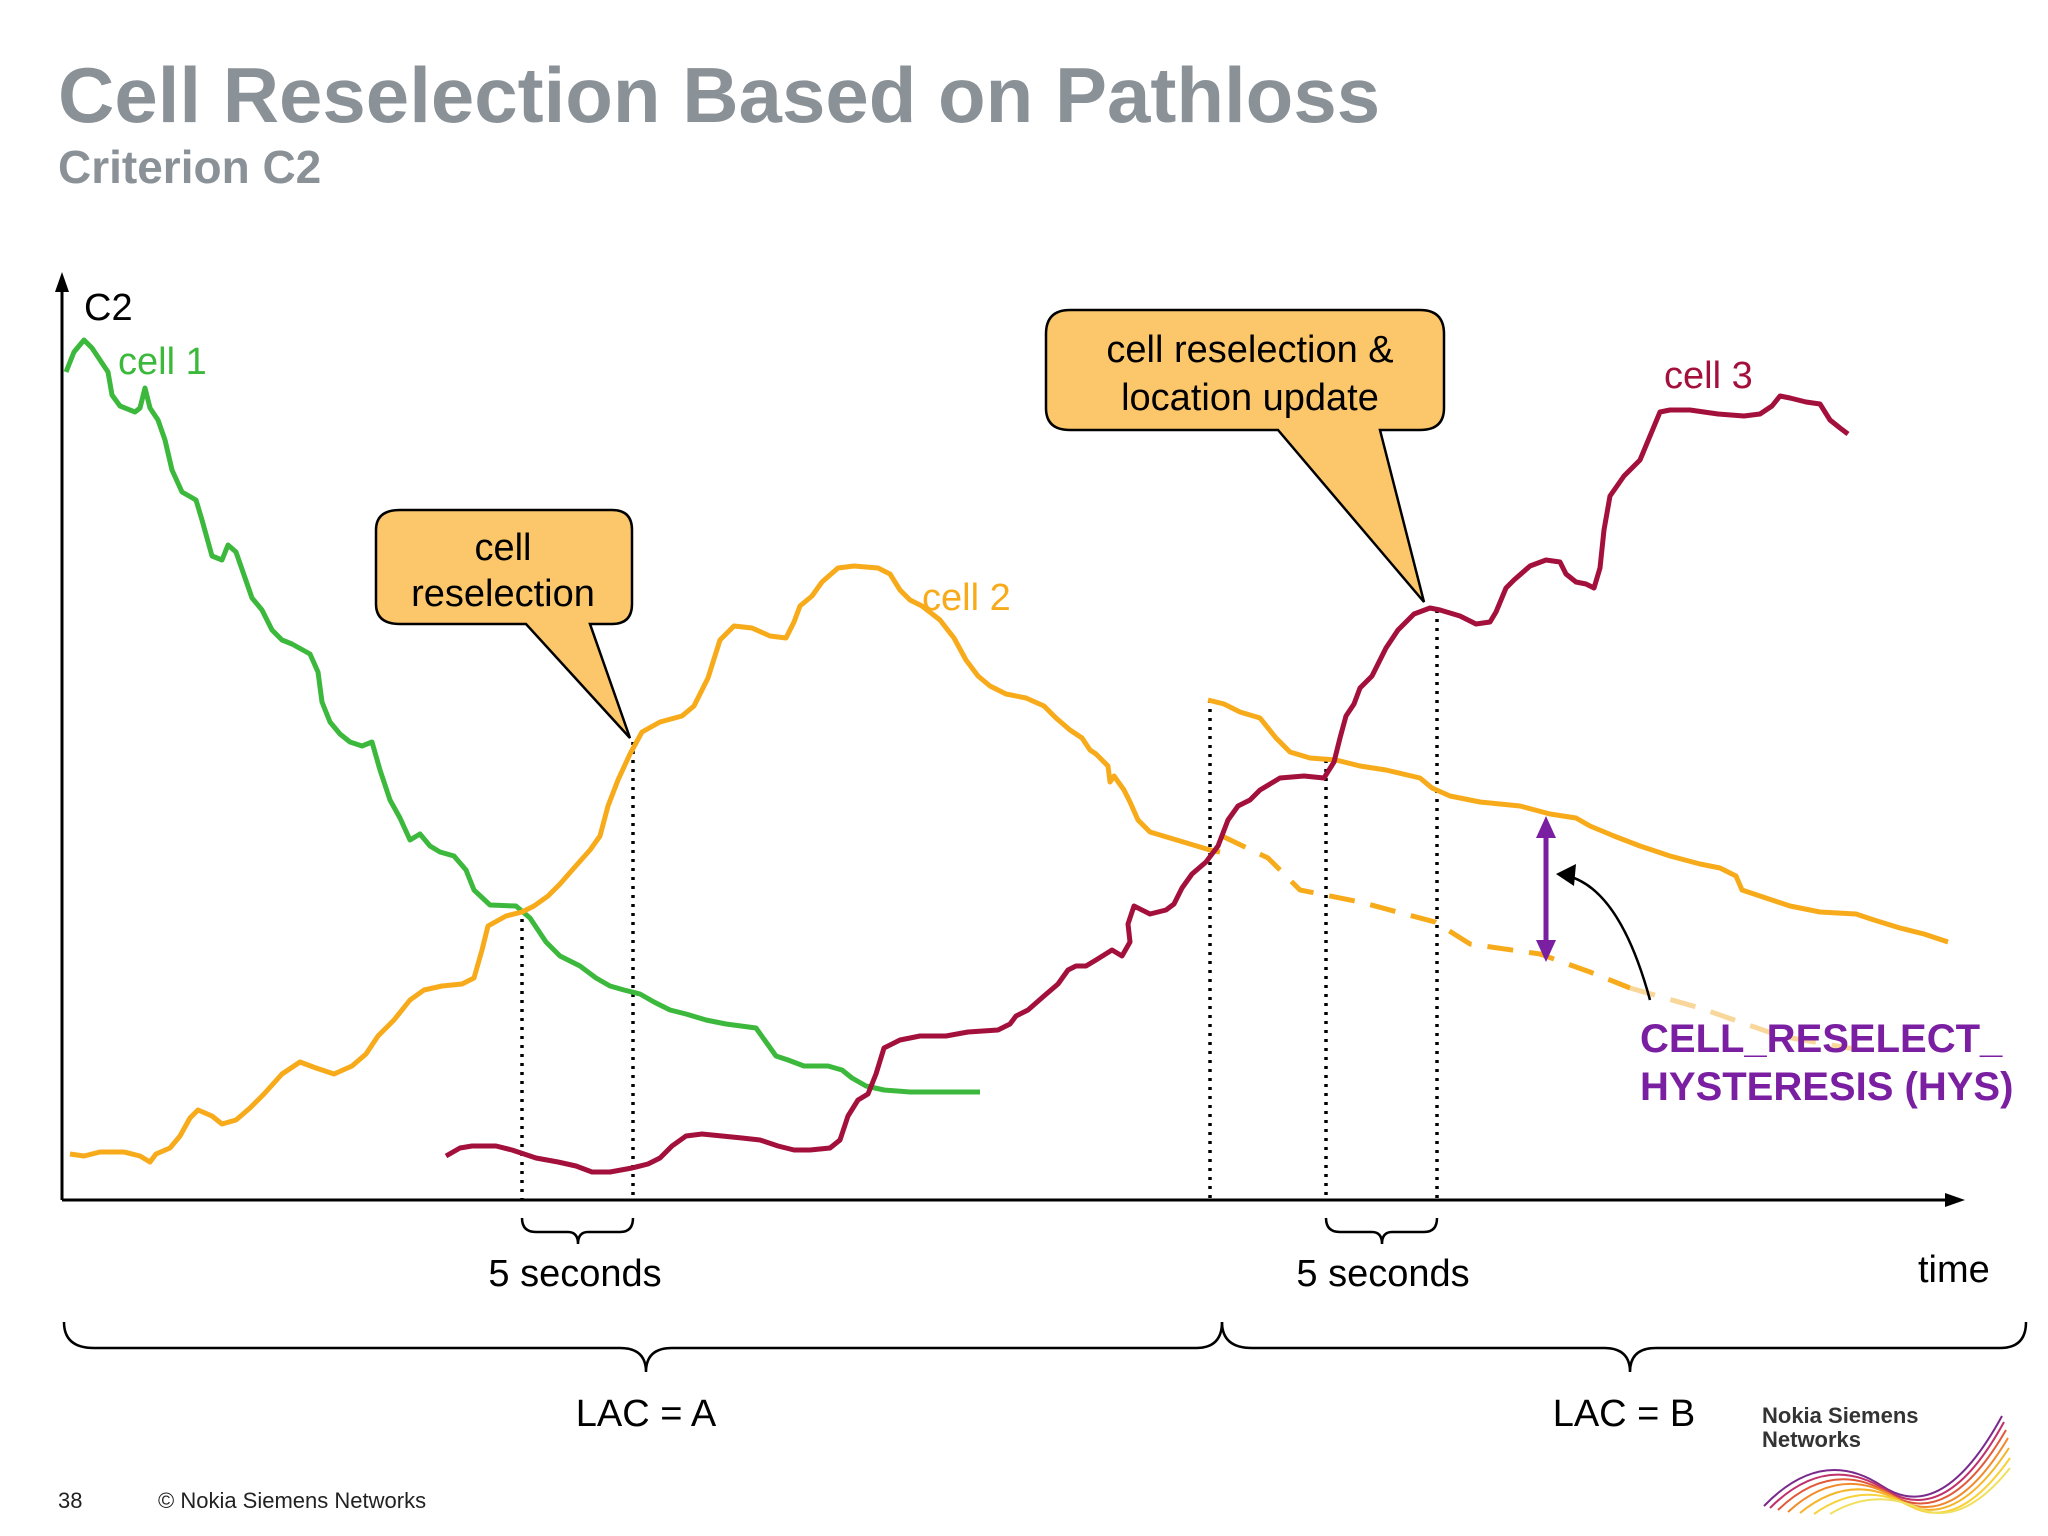 This screenshot has height=1536, width=2048. What do you see at coordinates (1708, 376) in the screenshot?
I see `cell3-label: cell 3` at bounding box center [1708, 376].